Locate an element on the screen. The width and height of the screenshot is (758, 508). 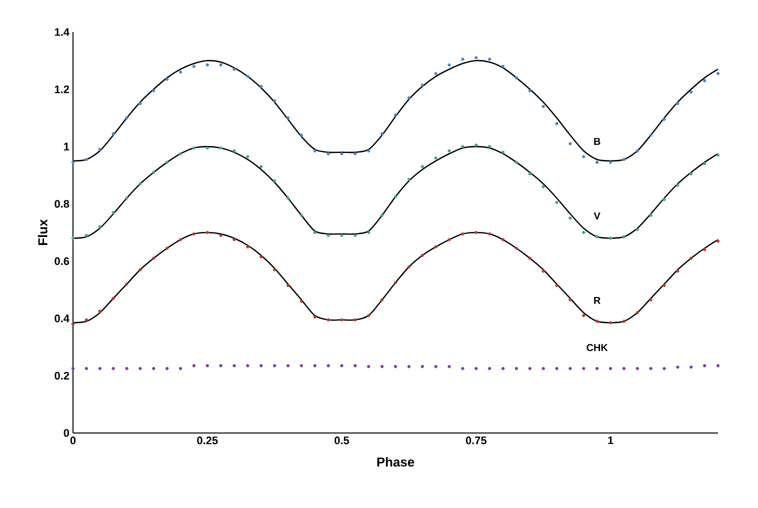
y-tick-label: 0.2 is located at coordinates (62, 376).